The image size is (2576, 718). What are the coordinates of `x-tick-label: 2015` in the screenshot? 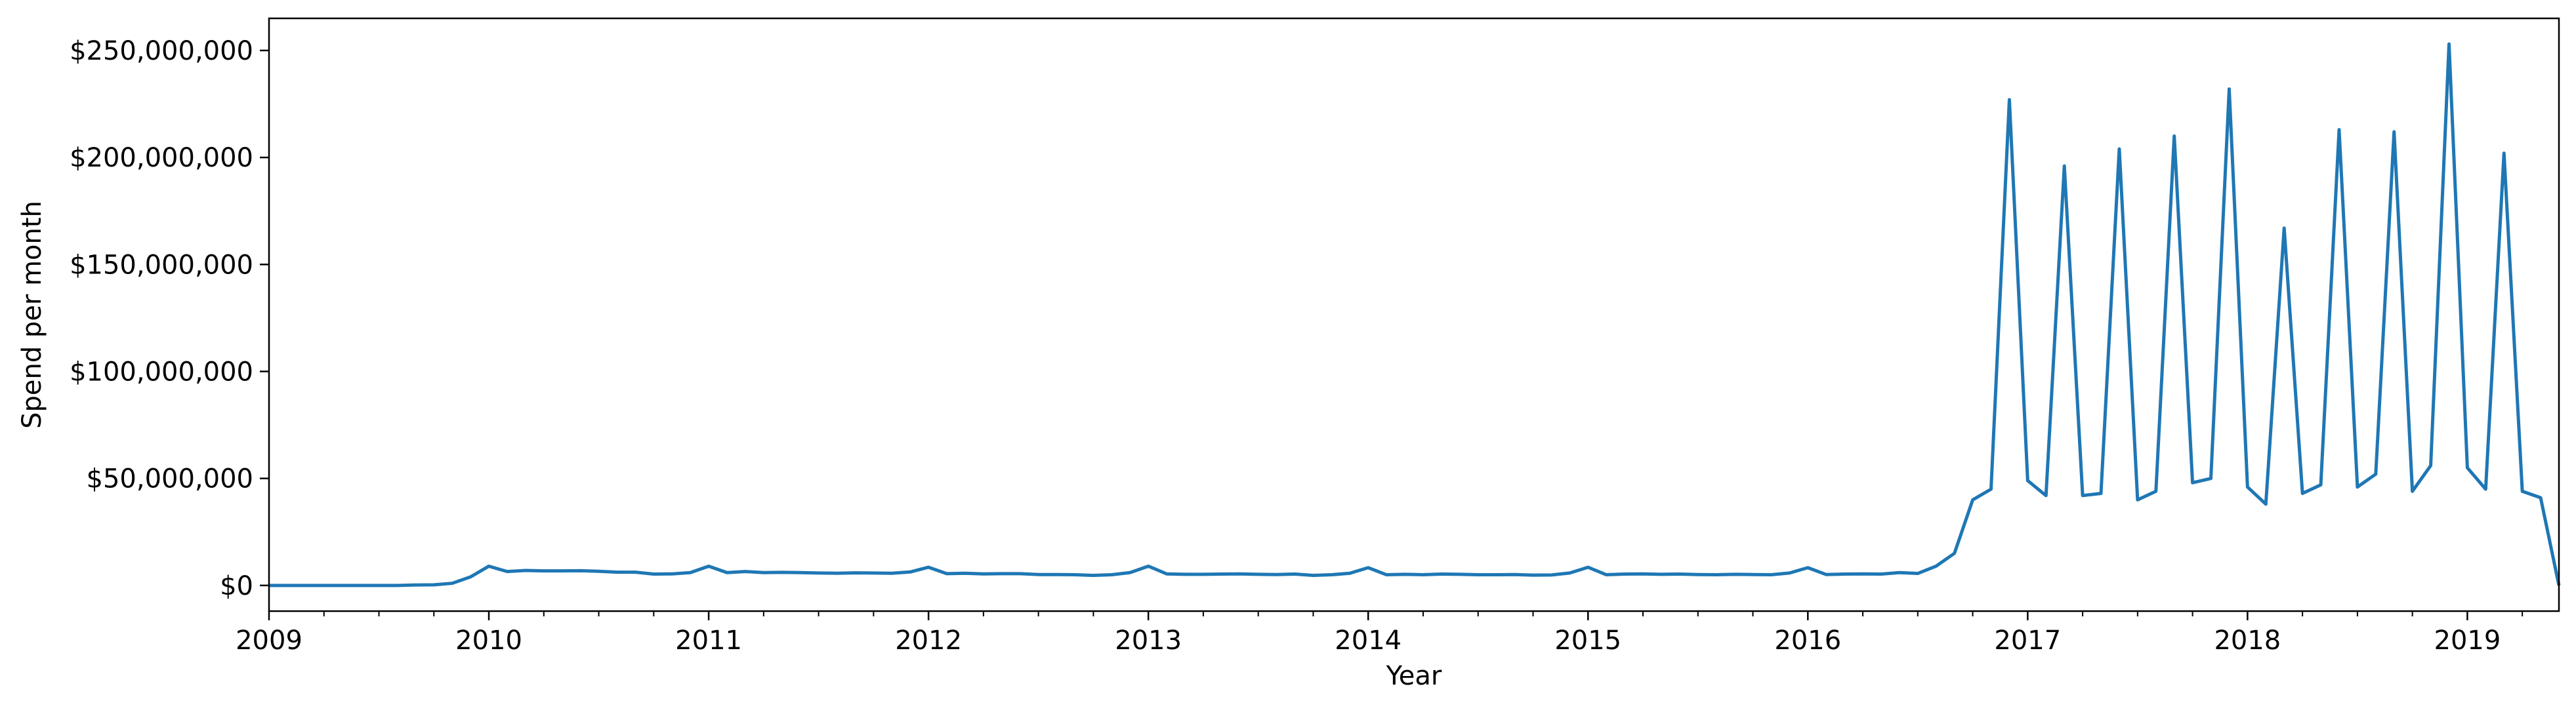 It's located at (1588, 641).